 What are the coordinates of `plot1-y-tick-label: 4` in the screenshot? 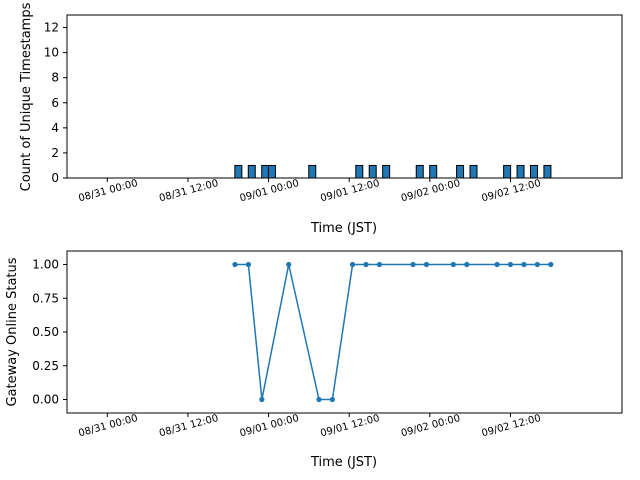 It's located at (55, 128).